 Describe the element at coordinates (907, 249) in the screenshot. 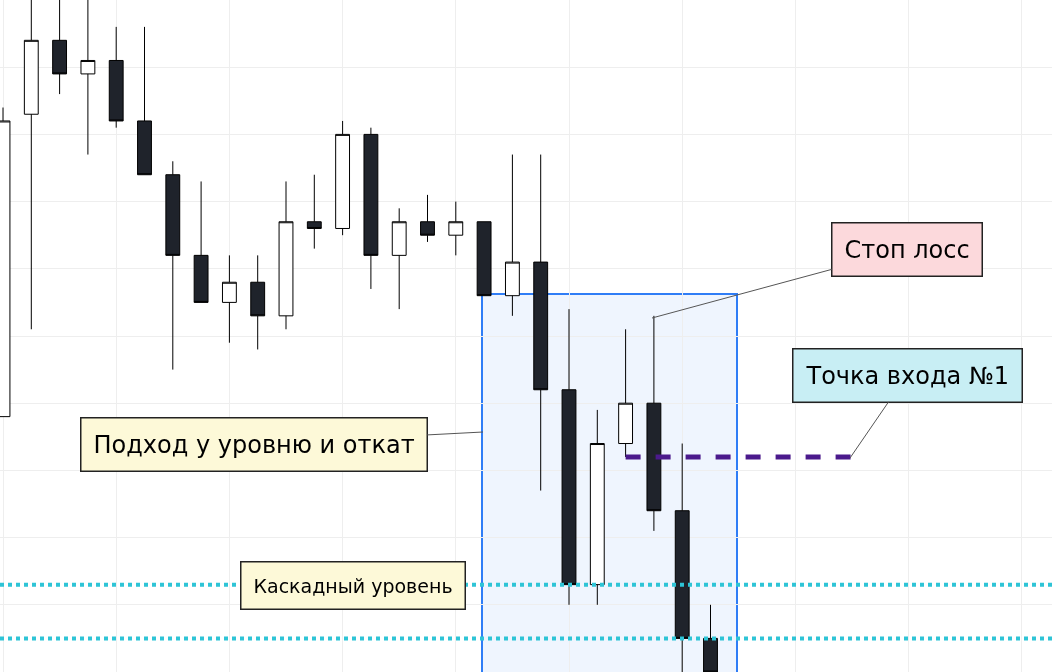

I see `annotation: Стоп лосс` at that location.